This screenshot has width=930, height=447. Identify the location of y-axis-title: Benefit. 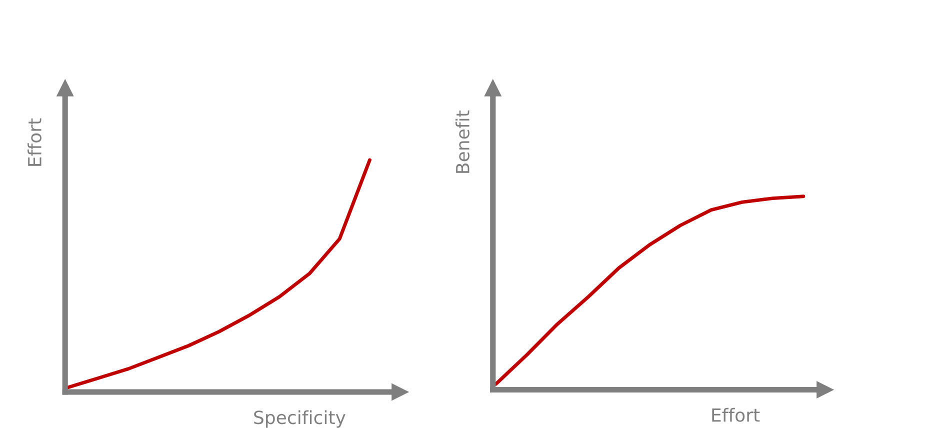
(463, 141).